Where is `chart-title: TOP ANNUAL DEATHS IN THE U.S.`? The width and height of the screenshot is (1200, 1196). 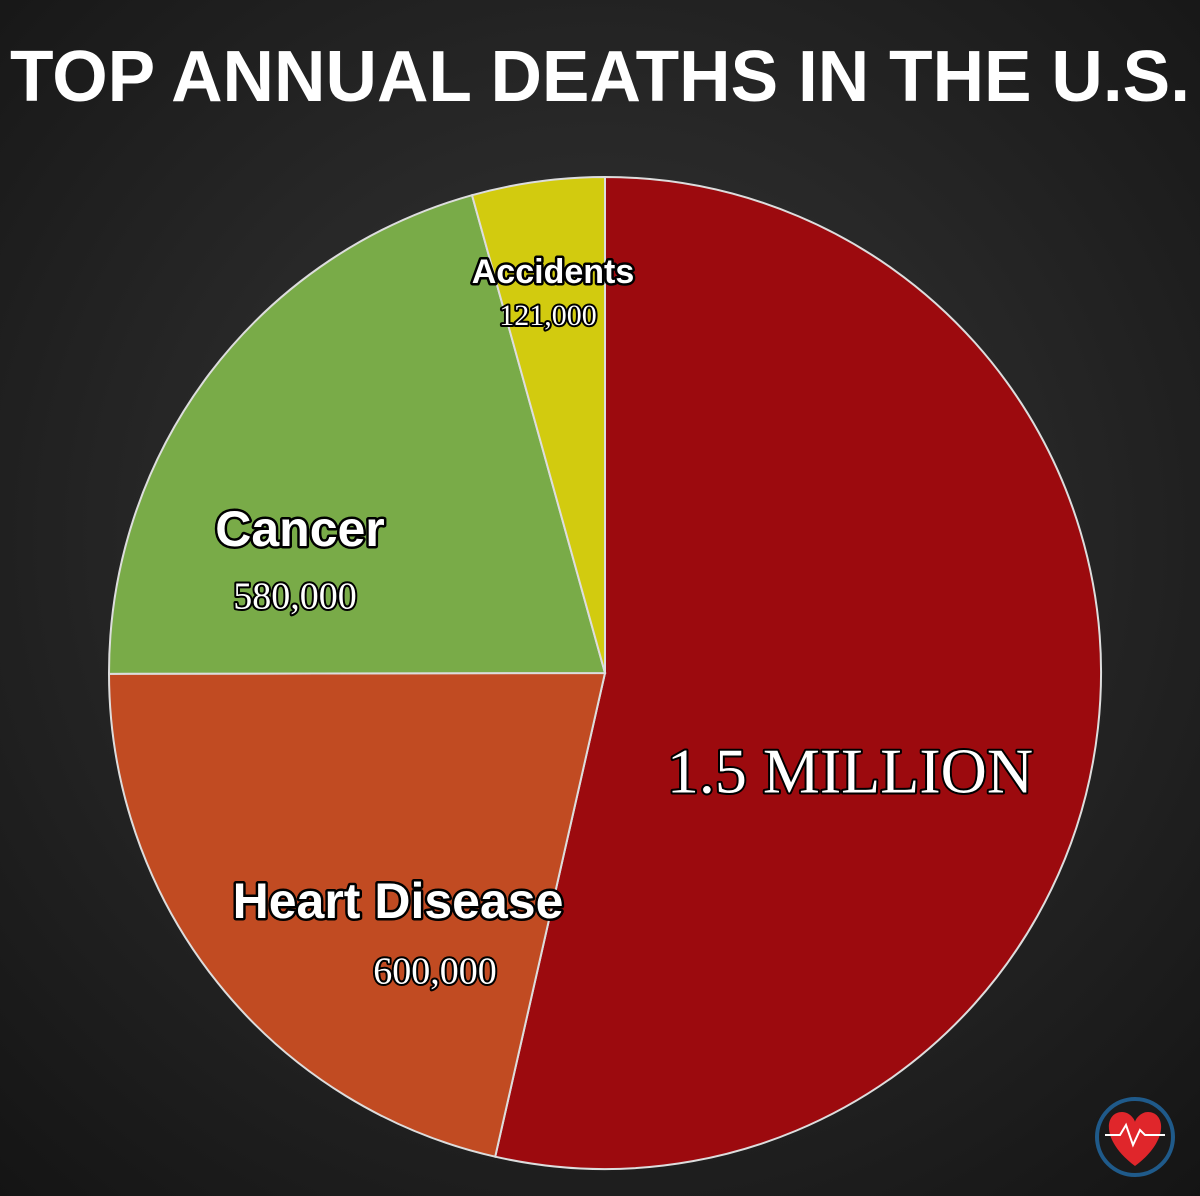 chart-title: TOP ANNUAL DEATHS IN THE U.S. is located at coordinates (600, 77).